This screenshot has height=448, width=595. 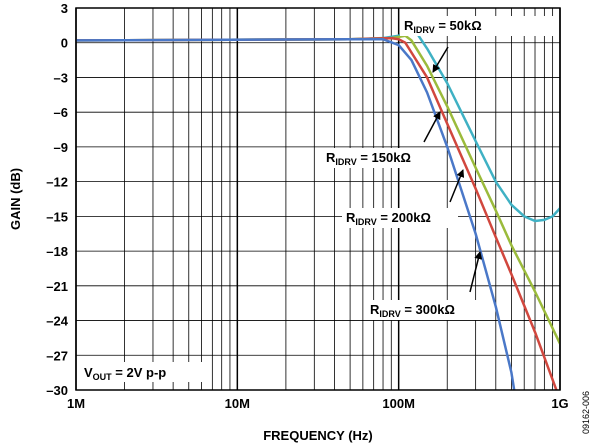 I want to click on series-label-bg-200k, so click(x=400, y=218).